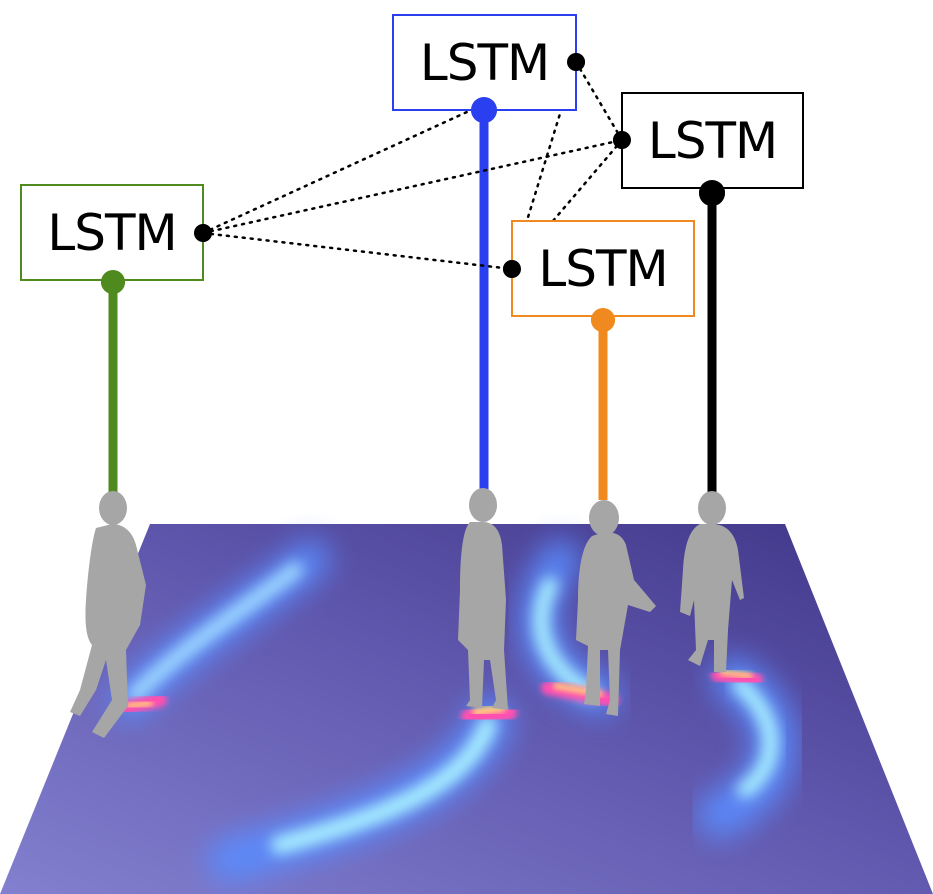 This screenshot has width=933, height=894. Describe the element at coordinates (362, 790) in the screenshot. I see `trajectory-heatmap-blue` at that location.